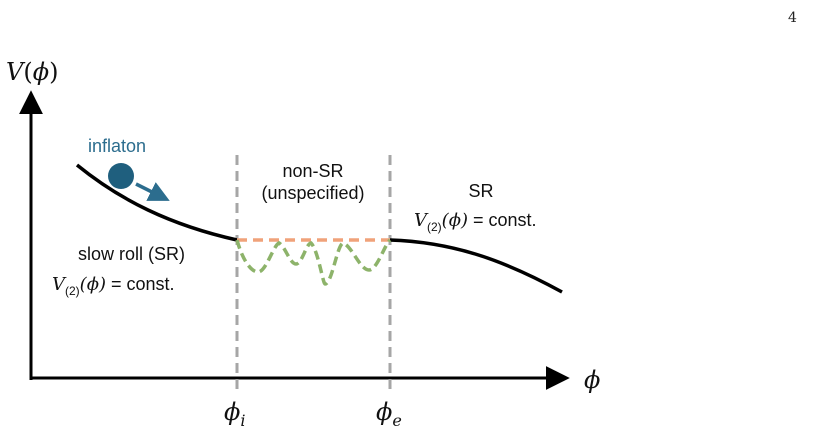  Describe the element at coordinates (152, 191) in the screenshot. I see `inflaton-direction-arrow` at that location.